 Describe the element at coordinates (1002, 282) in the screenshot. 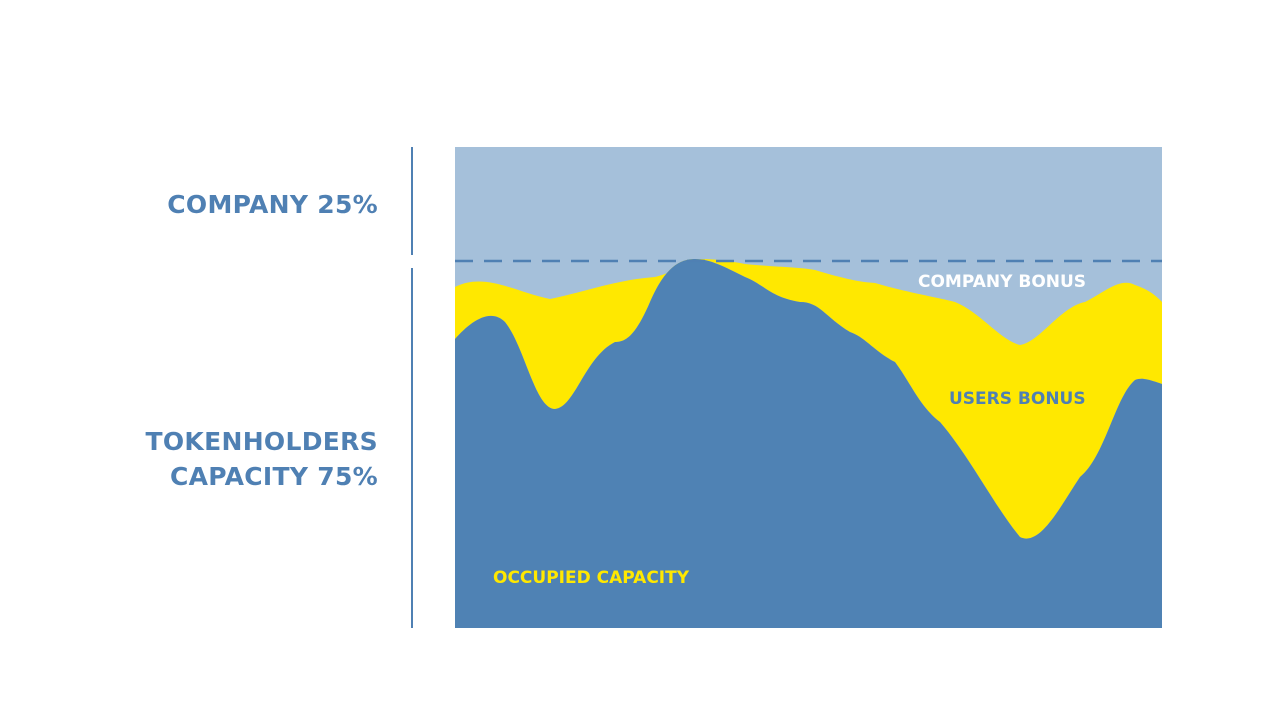

I see `company-bonus-label: COMPANY BONUS` at that location.